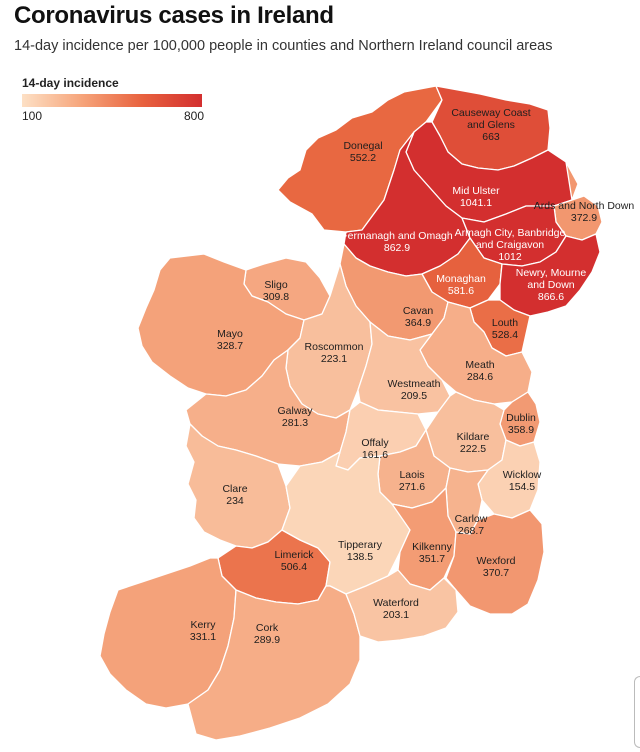  Describe the element at coordinates (362, 146) in the screenshot. I see `region-donegal-name-label: Donegal` at that location.